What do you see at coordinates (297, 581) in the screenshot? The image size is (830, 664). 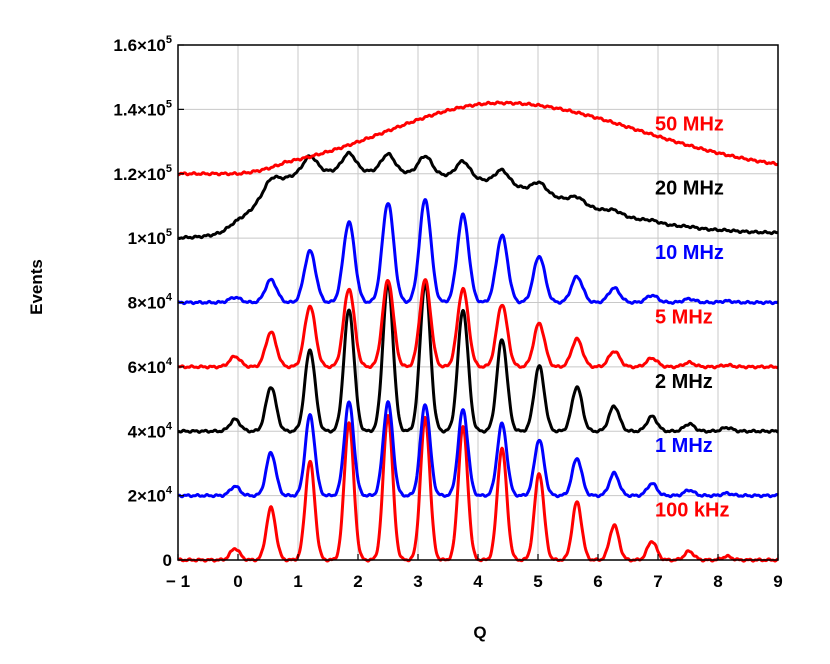 I see `x-tick-label: 1` at bounding box center [297, 581].